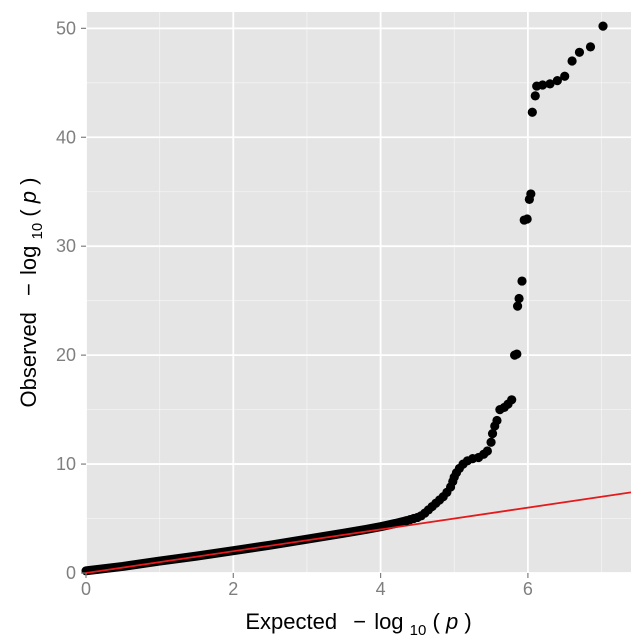 The height and width of the screenshot is (638, 631). Describe the element at coordinates (66, 137) in the screenshot. I see `y-tick-label: 40` at that location.